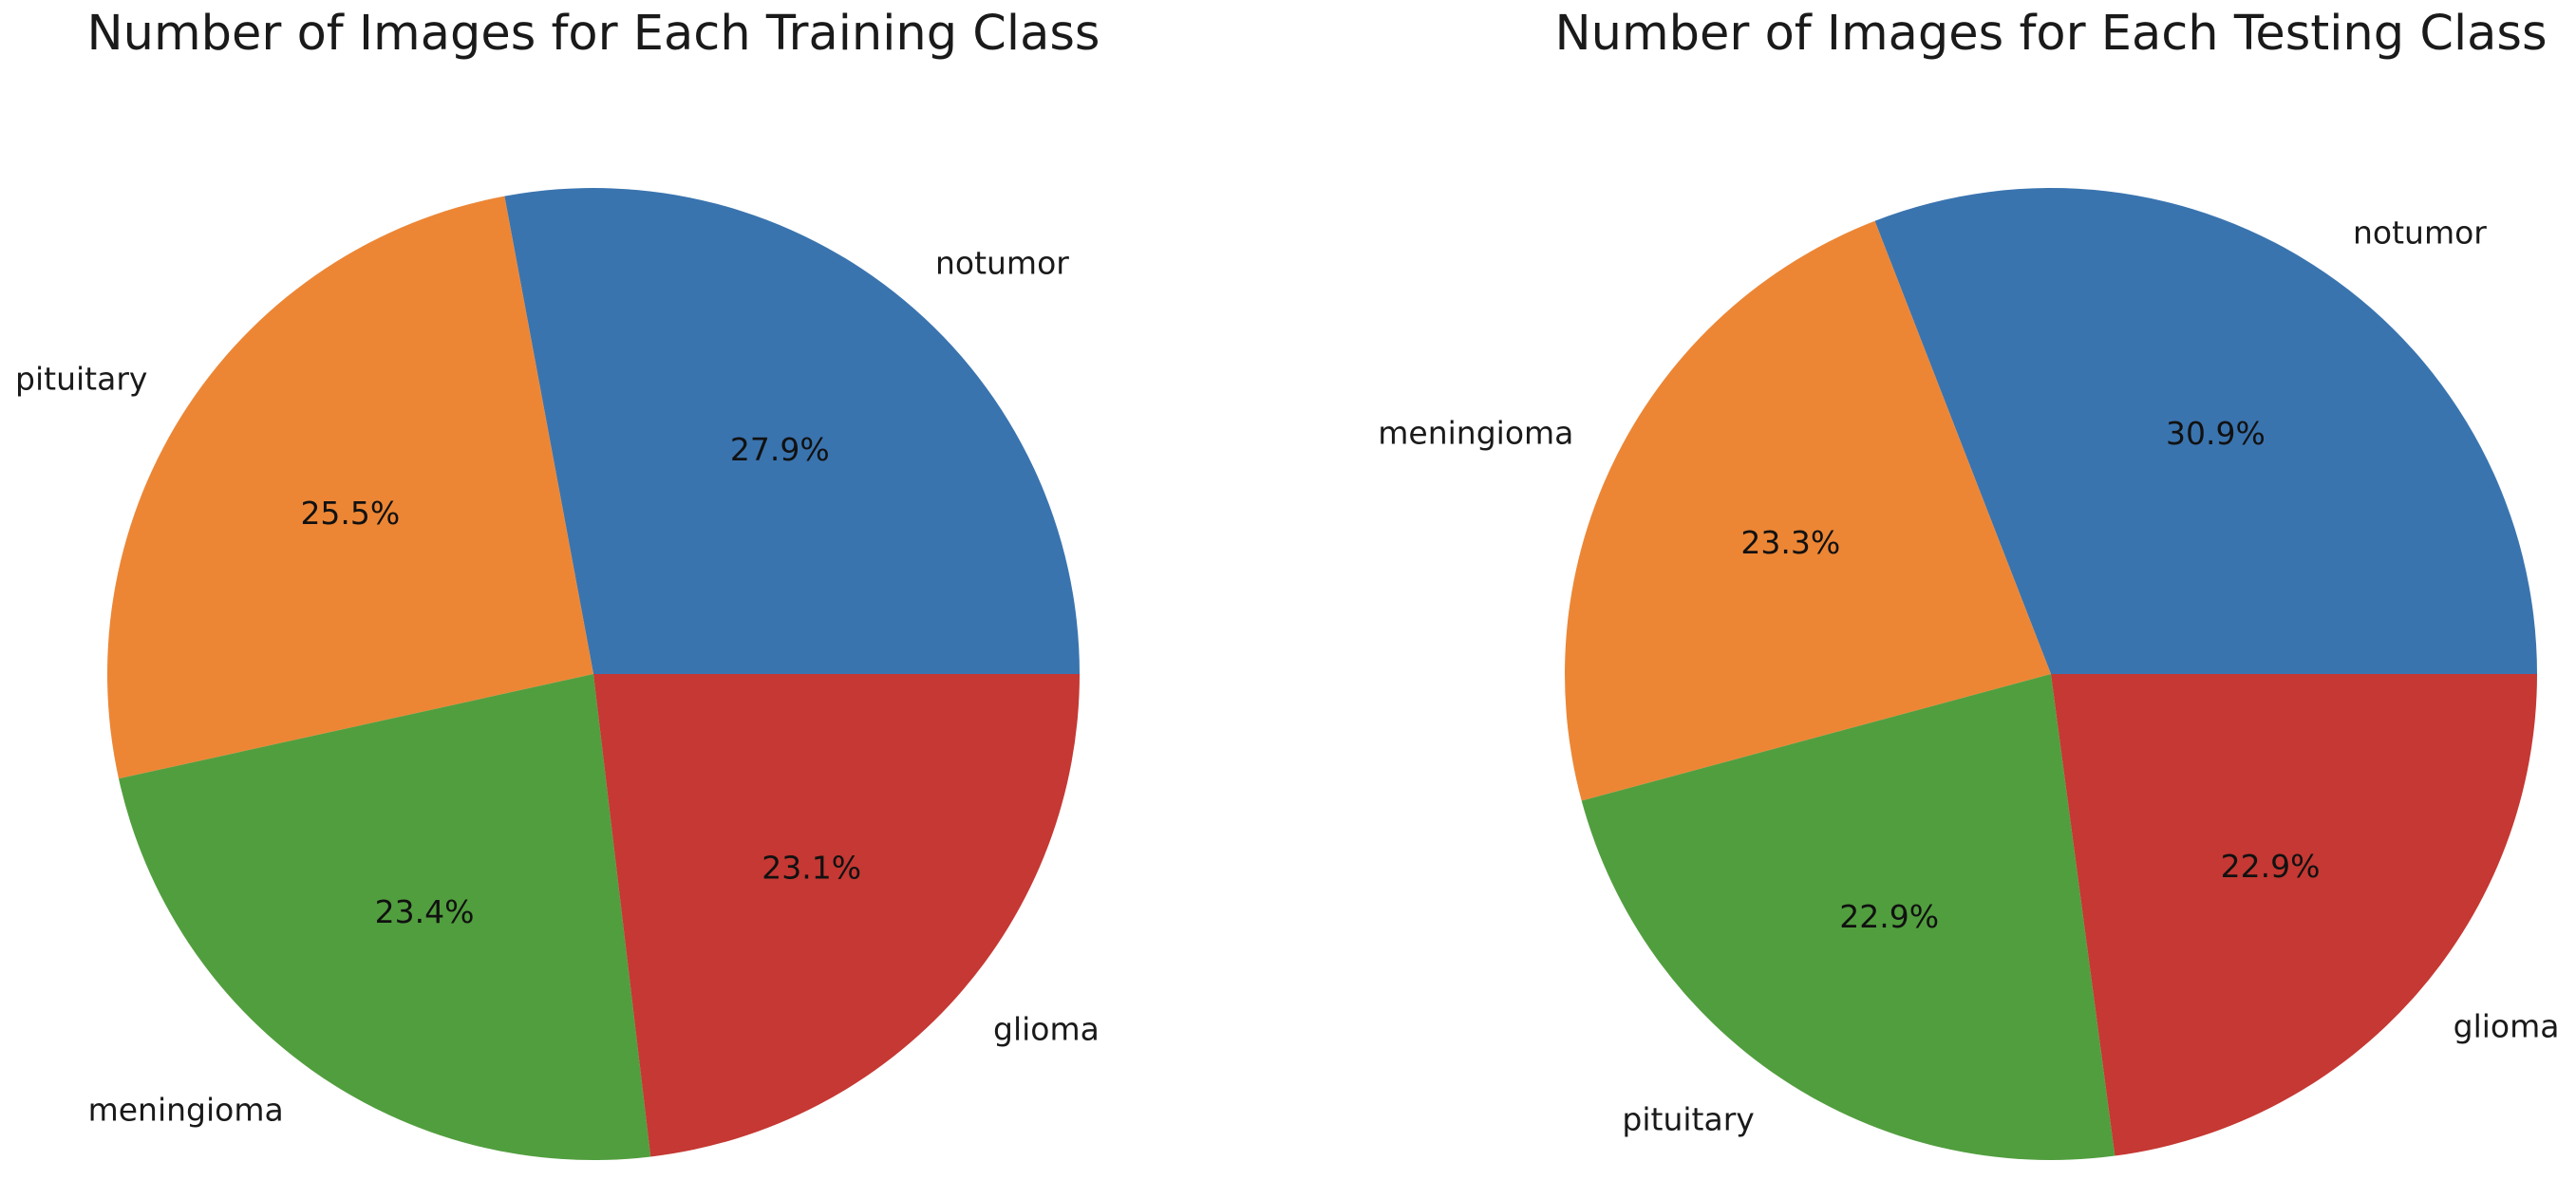  I want to click on pct-label-pituitary: 25.5%, so click(350, 513).